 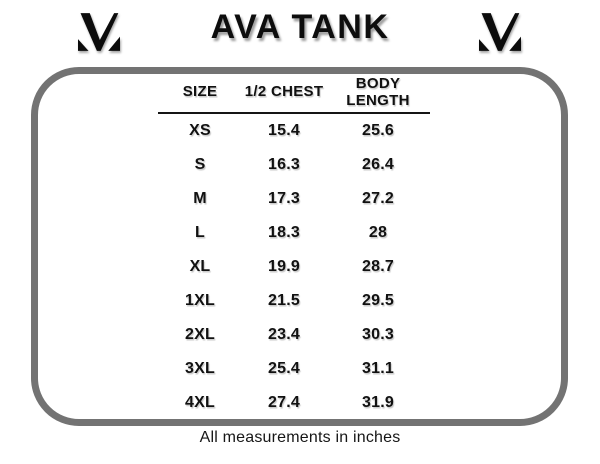 What do you see at coordinates (284, 300) in the screenshot?
I see `half-chest-value: 21.5` at bounding box center [284, 300].